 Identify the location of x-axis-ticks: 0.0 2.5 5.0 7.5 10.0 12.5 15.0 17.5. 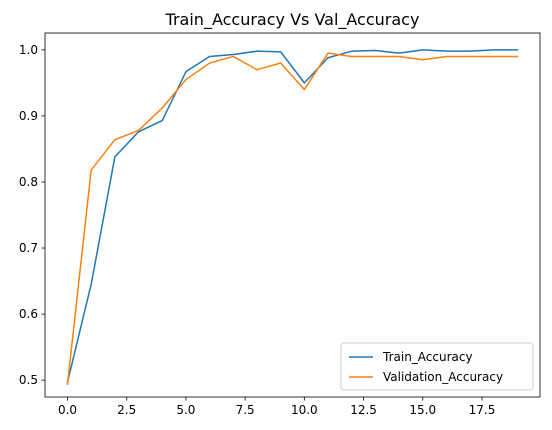
(276, 407).